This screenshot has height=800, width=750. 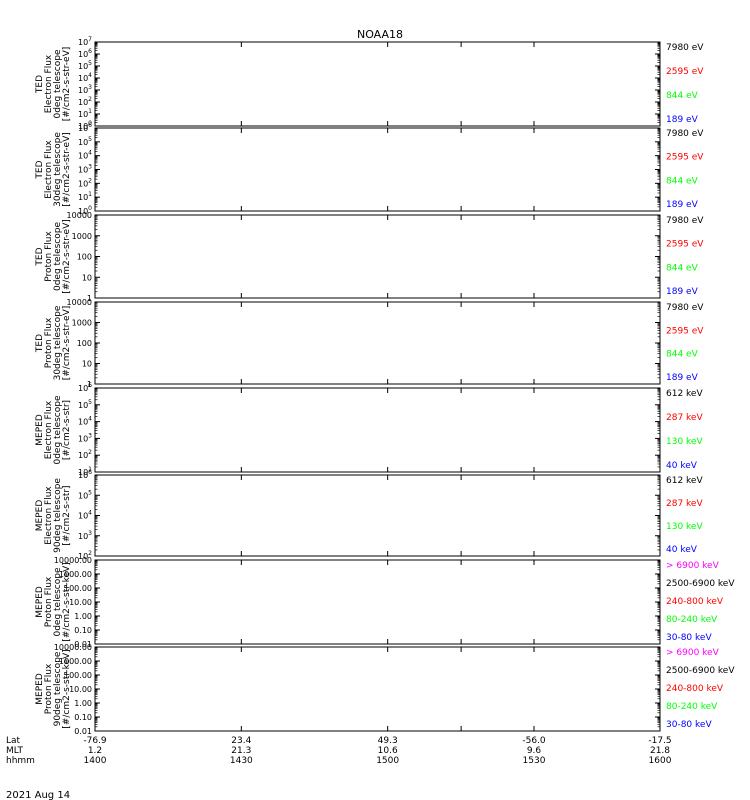 I want to click on bottom-axis-row-label: MLT, so click(x=15, y=751).